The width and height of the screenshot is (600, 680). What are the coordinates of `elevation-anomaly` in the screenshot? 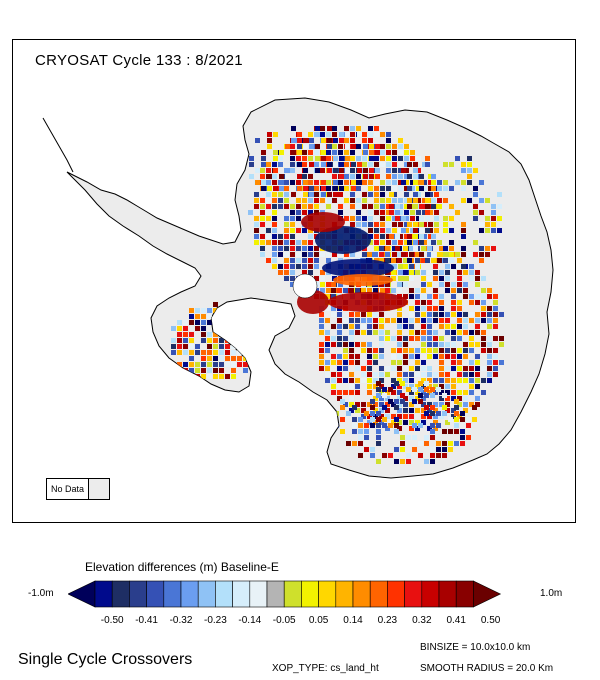 It's located at (323, 222).